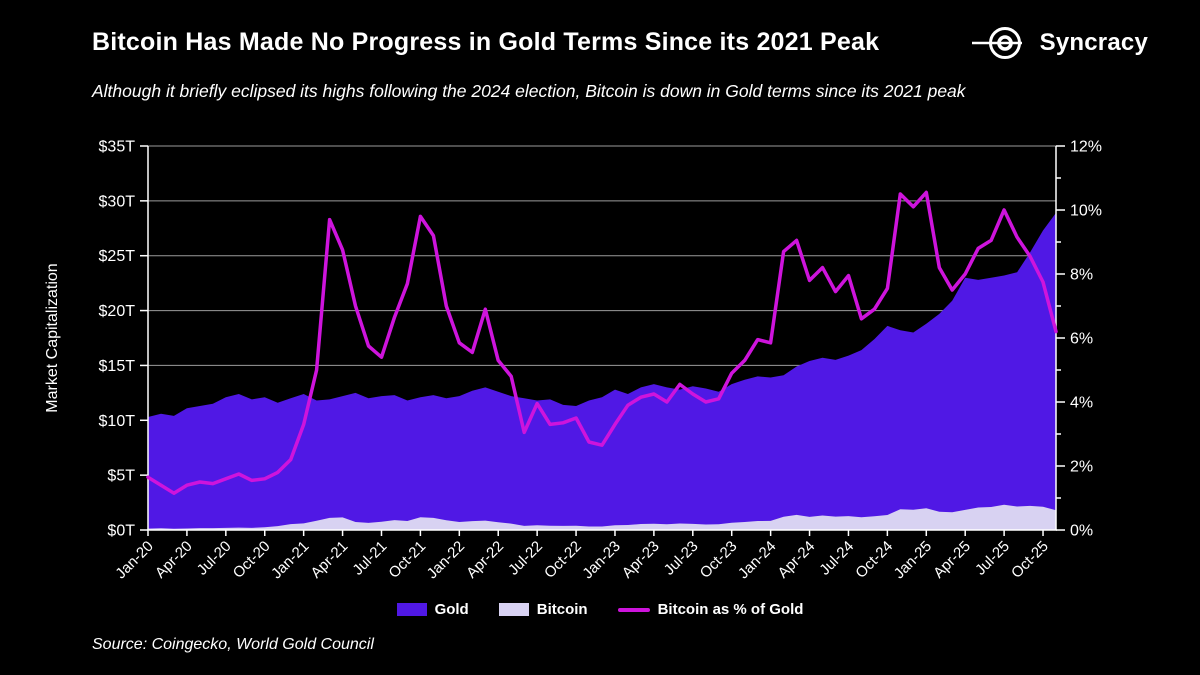 The height and width of the screenshot is (675, 1200). What do you see at coordinates (369, 558) in the screenshot?
I see `svg-text: Jul-21` at bounding box center [369, 558].